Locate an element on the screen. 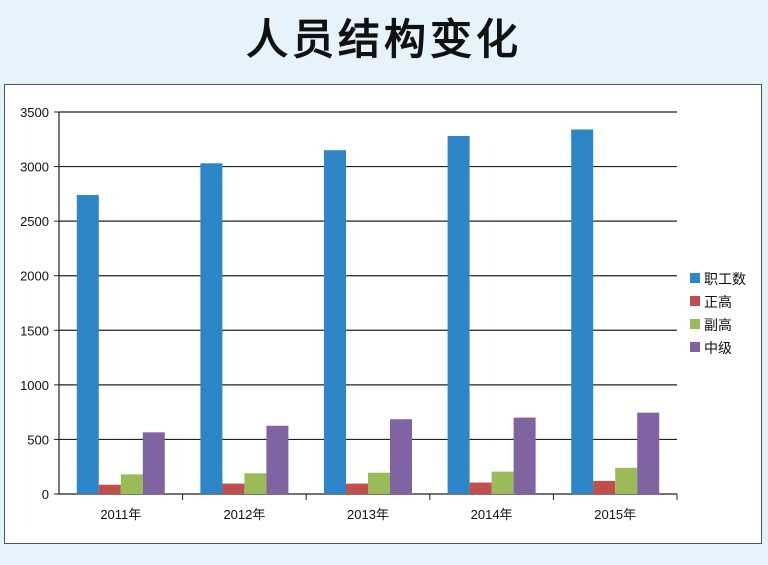 This screenshot has width=768, height=565. y-tick-label: 3000 is located at coordinates (34, 167).